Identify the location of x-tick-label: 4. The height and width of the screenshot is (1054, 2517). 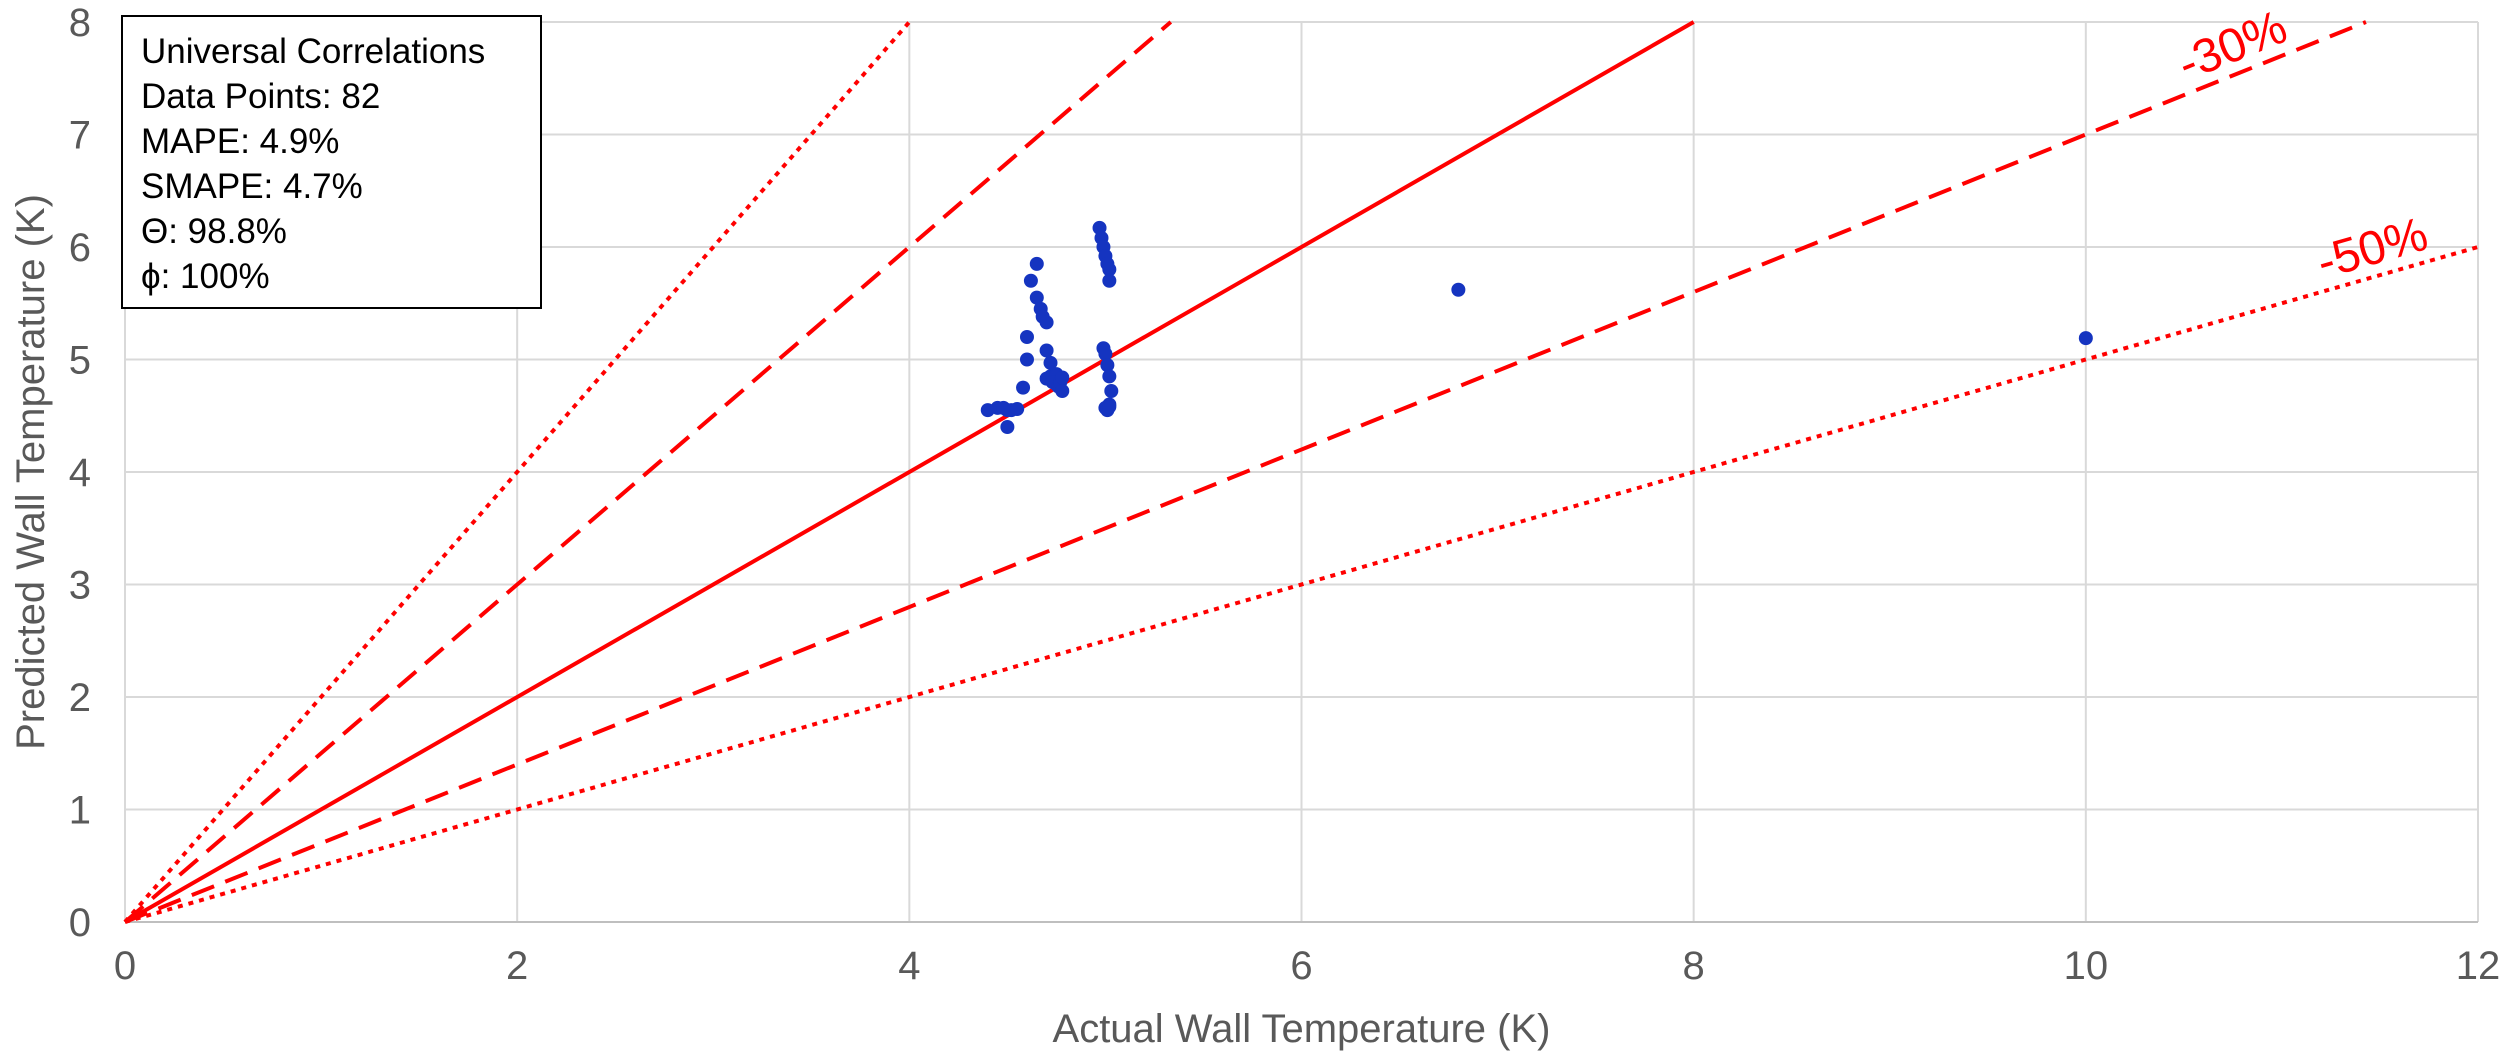
(909, 966).